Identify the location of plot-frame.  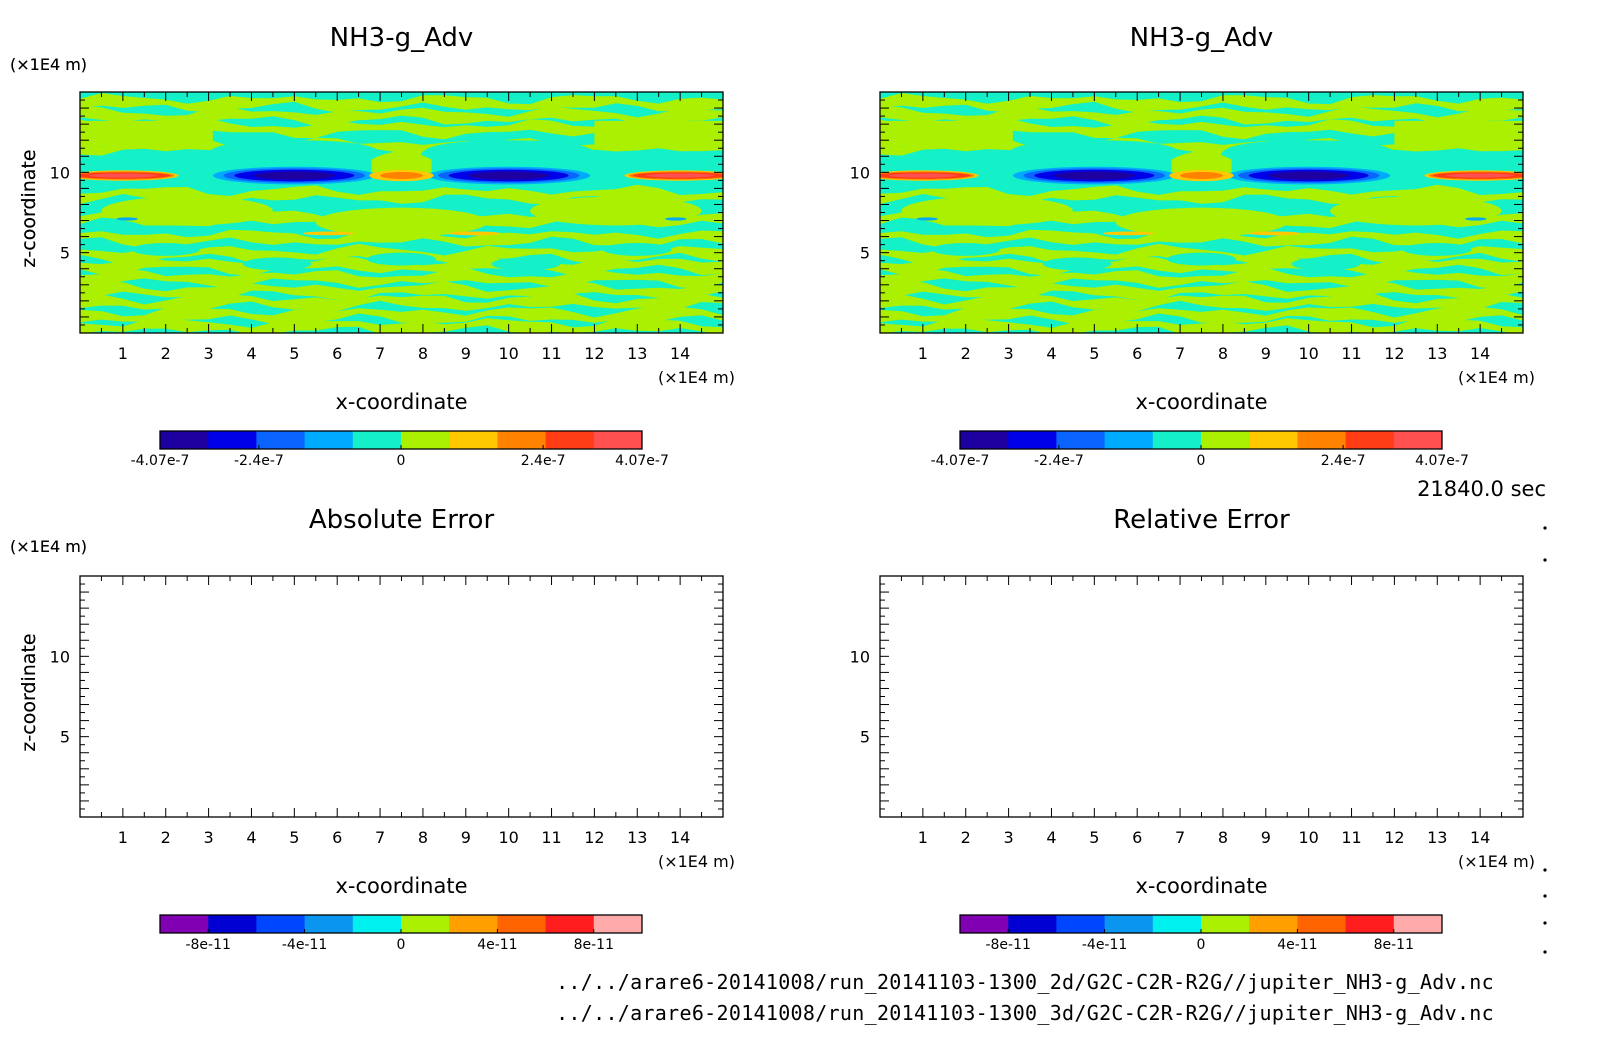
(401, 696).